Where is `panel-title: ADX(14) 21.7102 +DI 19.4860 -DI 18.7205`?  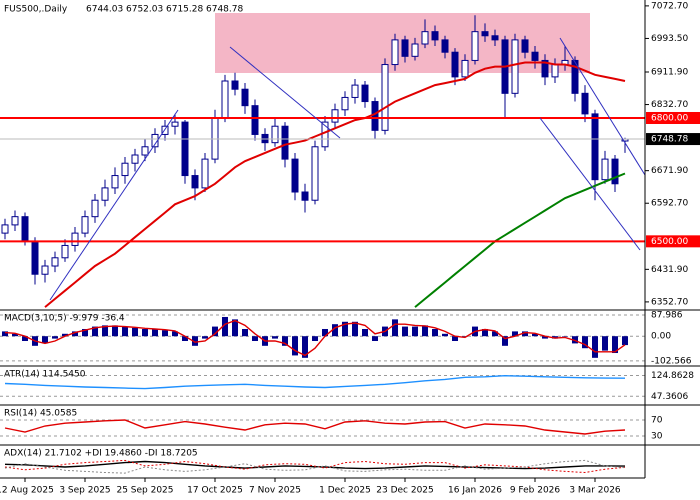 panel-title: ADX(14) 21.7102 +DI 19.4860 -DI 18.7205 is located at coordinates (101, 454).